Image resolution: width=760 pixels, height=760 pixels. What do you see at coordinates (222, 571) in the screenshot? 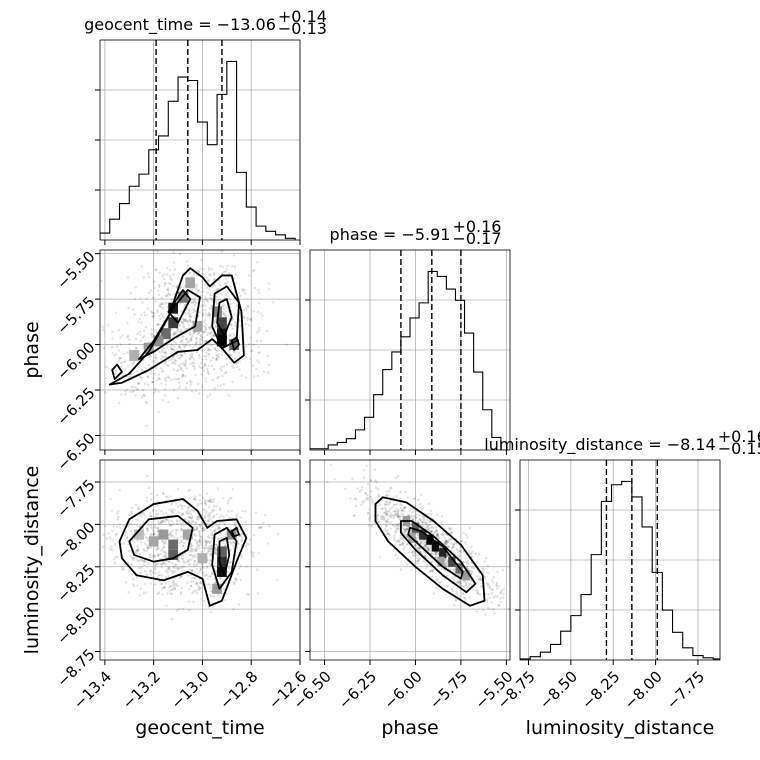
I see `panel-luminosity_distance_vs_geocent_time-density-cell` at bounding box center [222, 571].